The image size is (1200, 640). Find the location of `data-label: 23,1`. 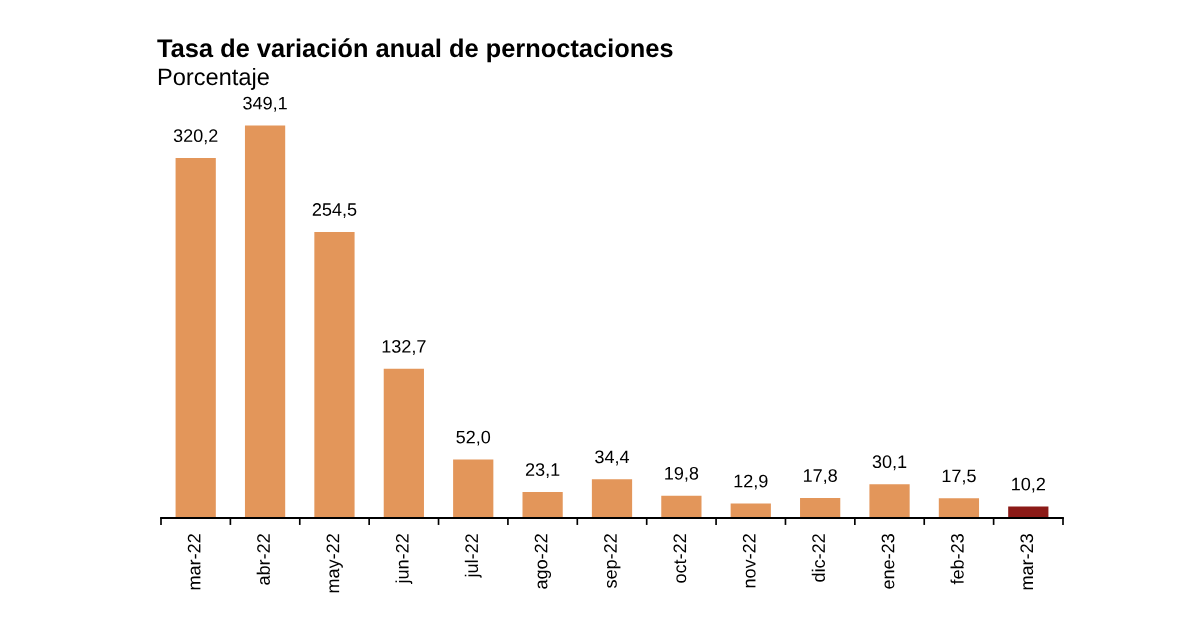

data-label: 23,1 is located at coordinates (542, 471).